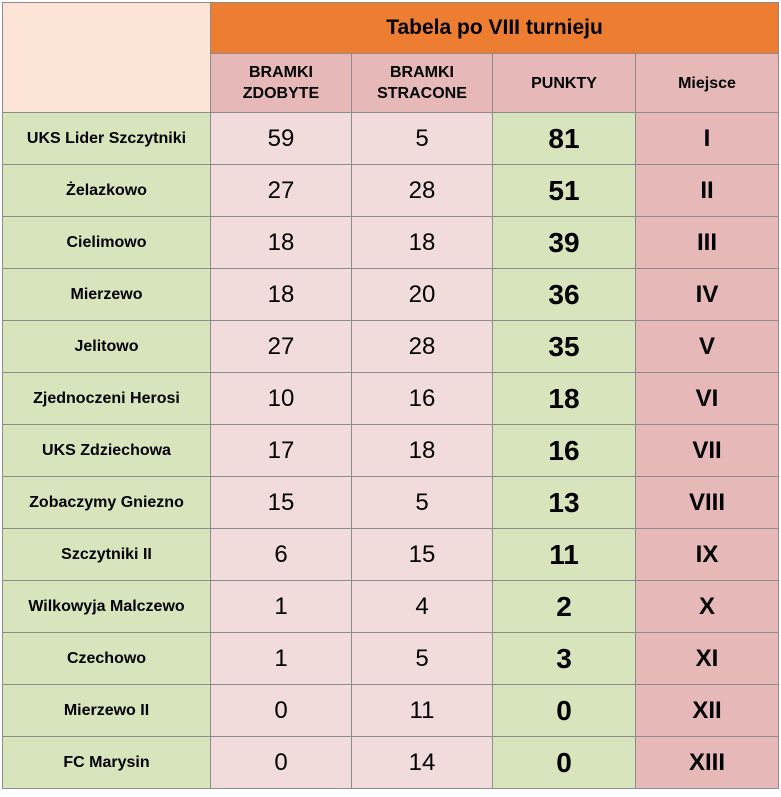  Describe the element at coordinates (422, 93) in the screenshot. I see `header-goals-conceded-line2: STRACONE` at that location.